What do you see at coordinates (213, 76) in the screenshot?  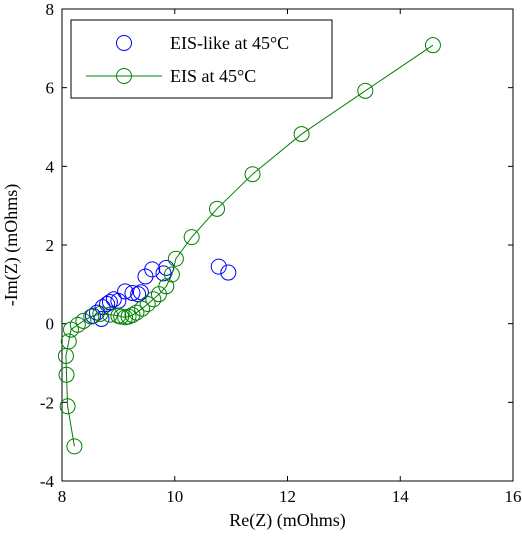 I see `legend-label-eis: EIS at 45°C` at bounding box center [213, 76].